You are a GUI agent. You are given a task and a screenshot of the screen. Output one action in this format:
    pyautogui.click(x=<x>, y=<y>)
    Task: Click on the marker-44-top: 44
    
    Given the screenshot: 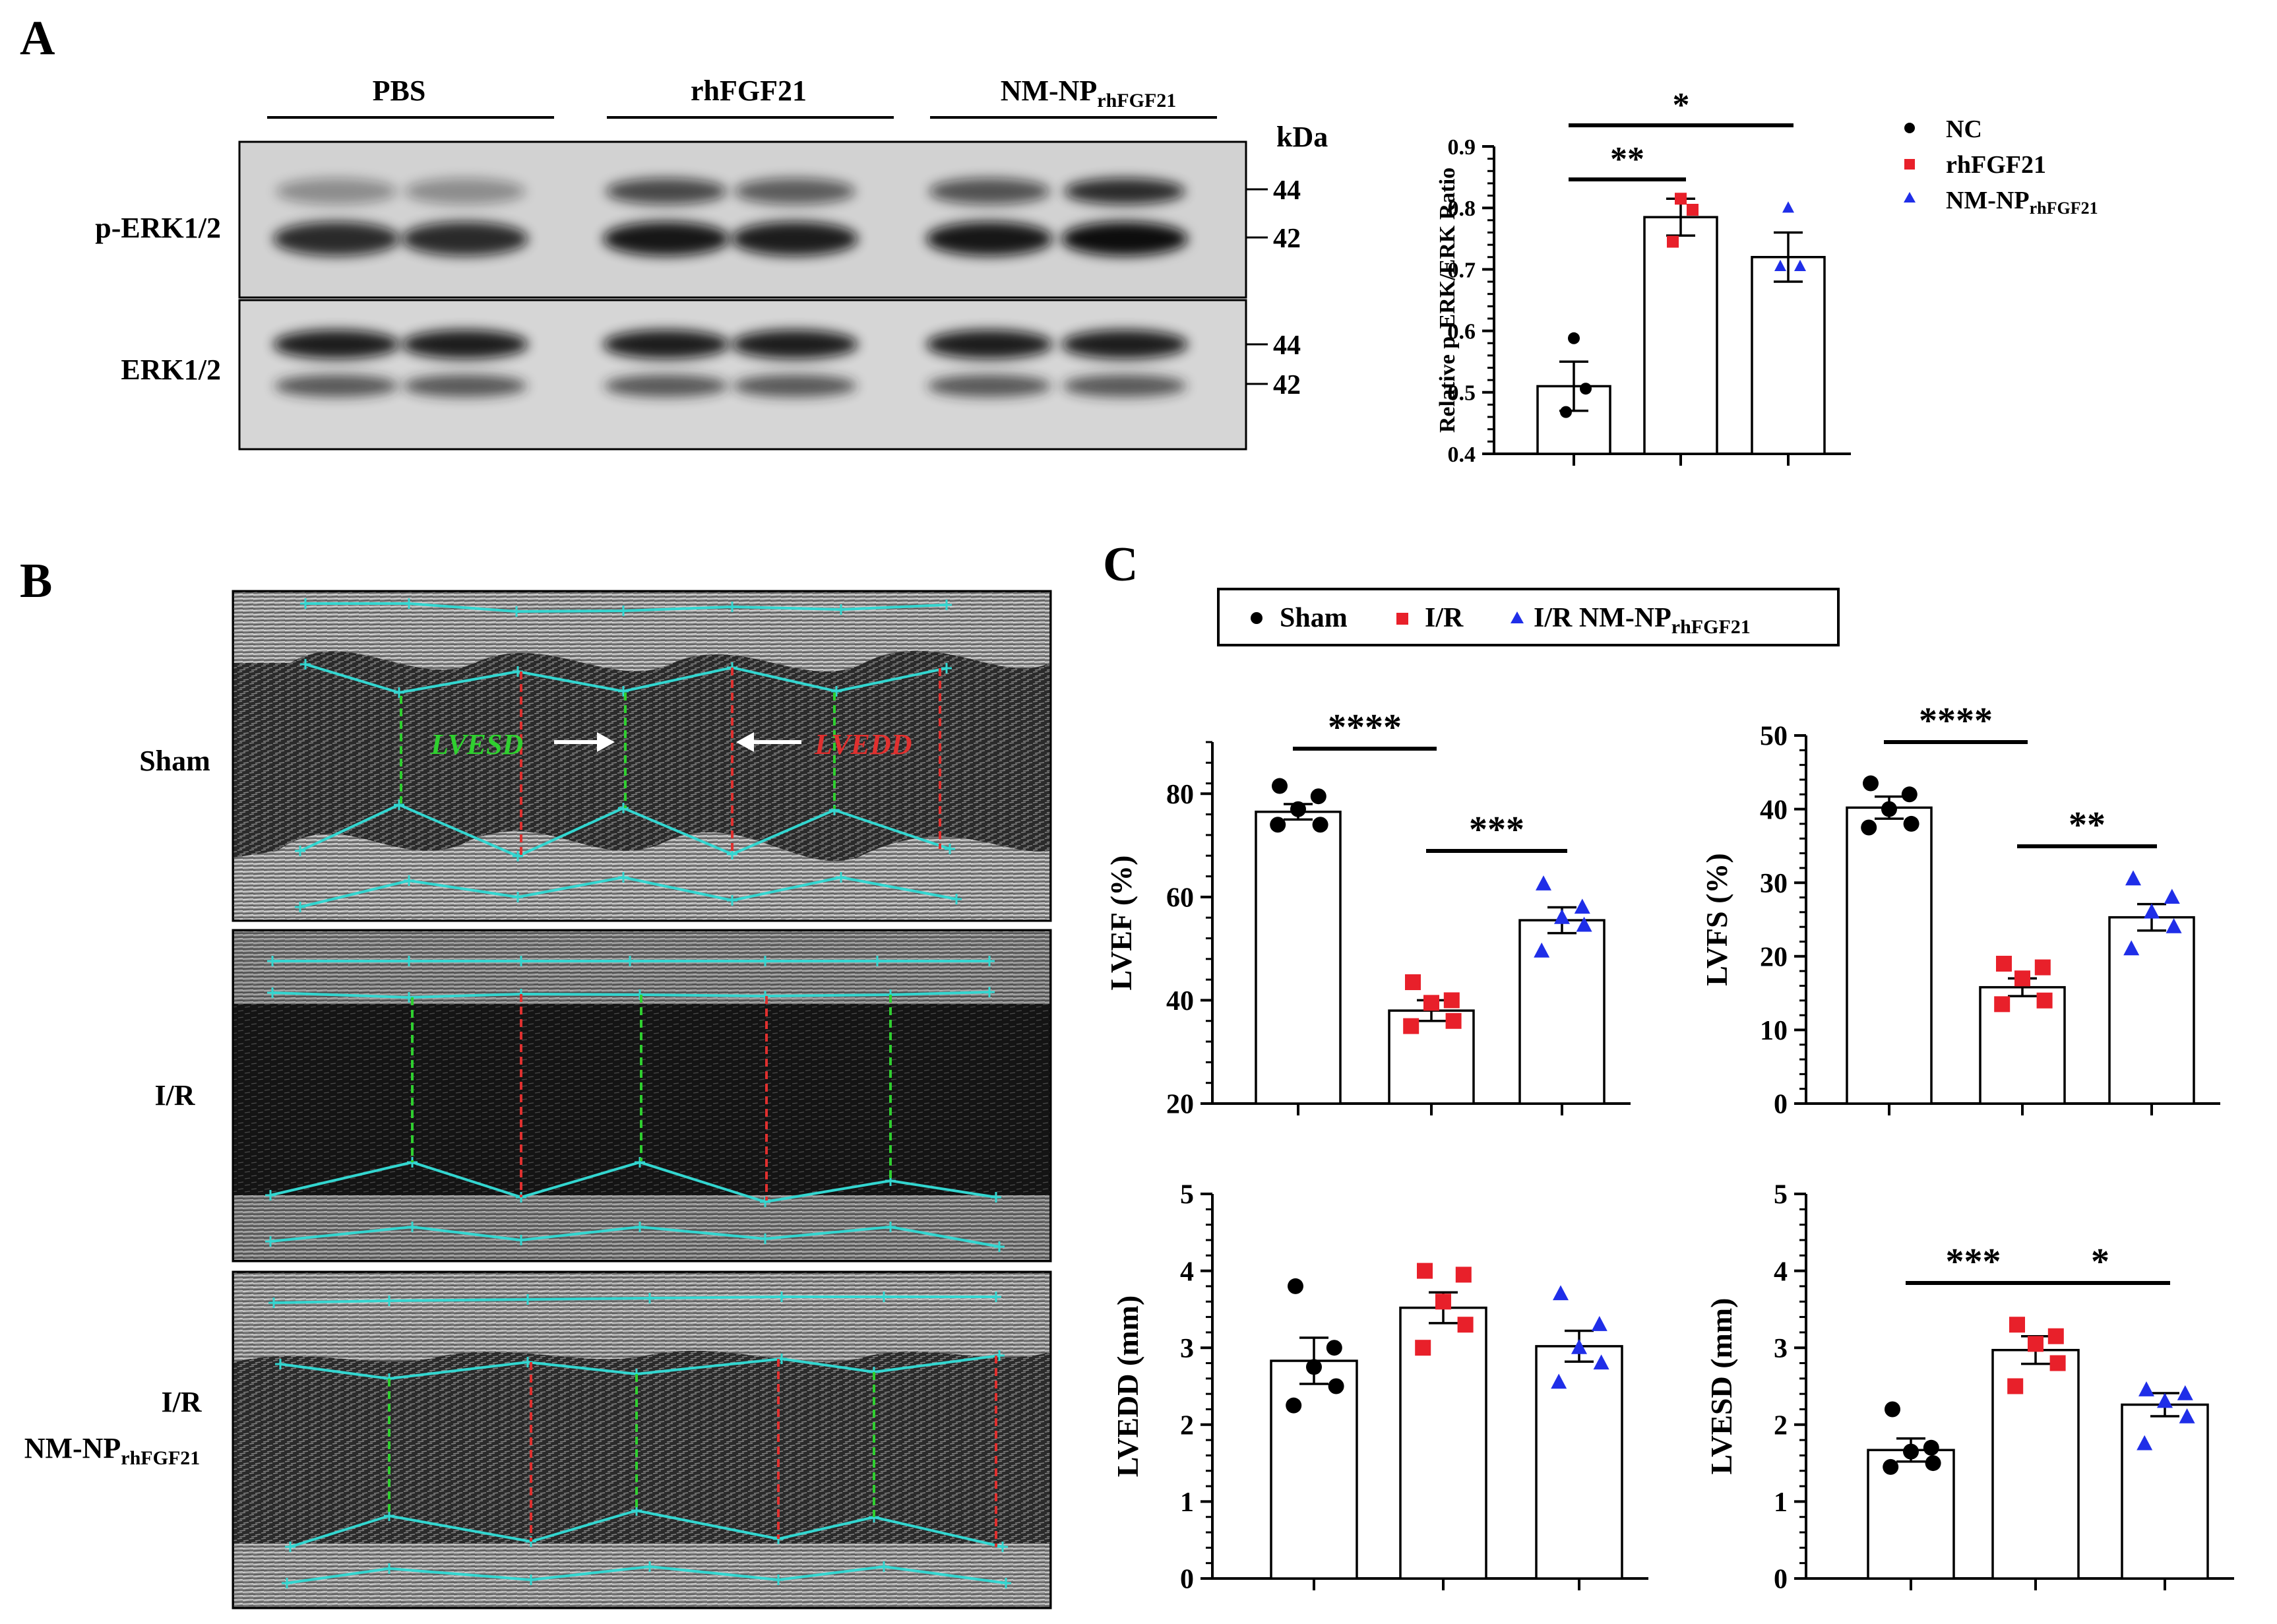 What is the action you would take?
    pyautogui.click(x=1287, y=190)
    